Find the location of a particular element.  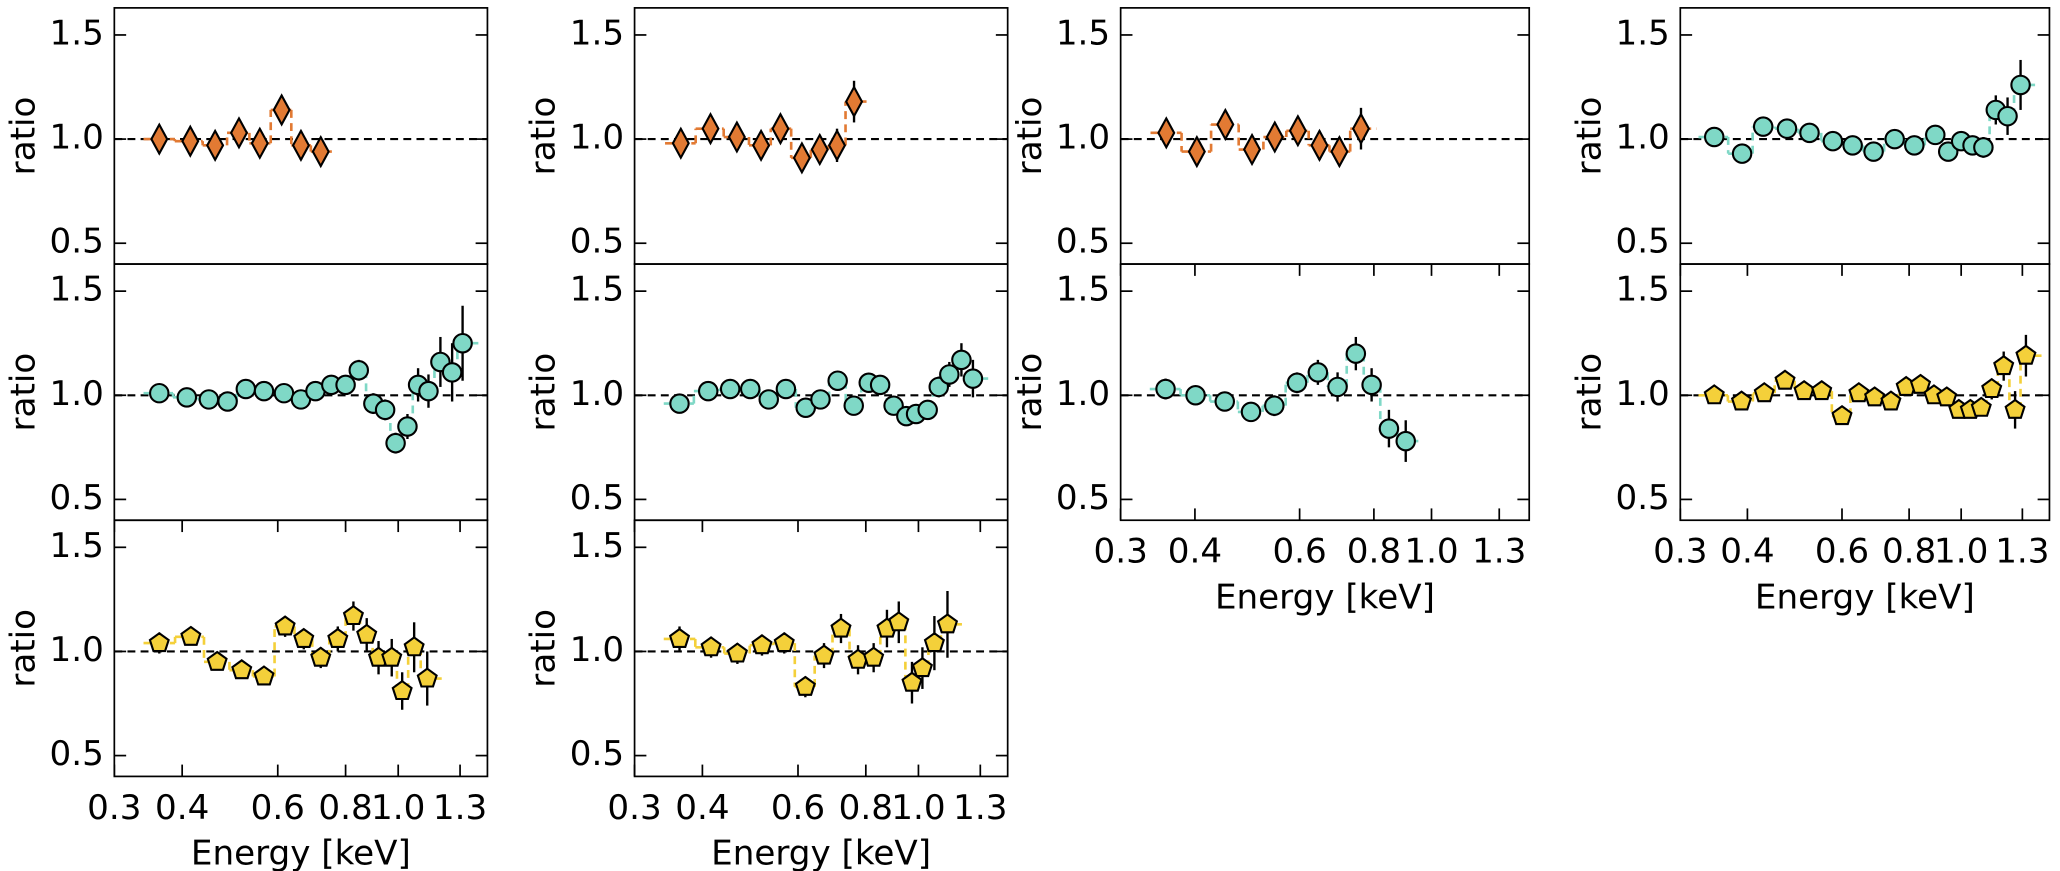

axes-frame is located at coordinates (301, 648).